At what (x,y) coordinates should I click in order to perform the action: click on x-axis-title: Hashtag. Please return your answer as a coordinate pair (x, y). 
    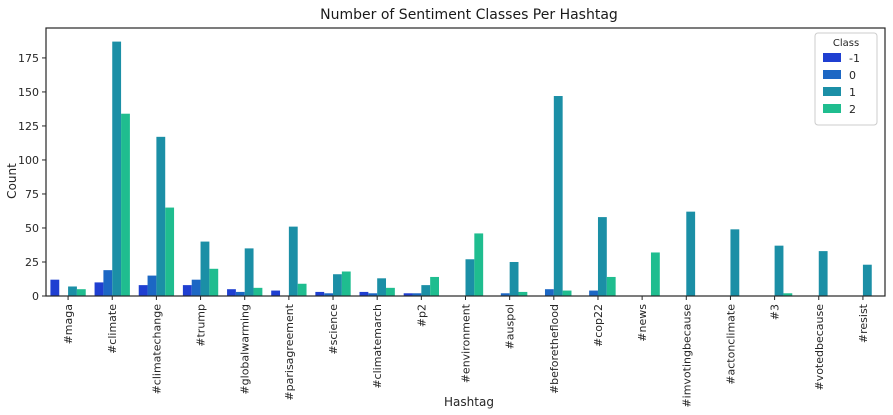
    Looking at the image, I should click on (469, 402).